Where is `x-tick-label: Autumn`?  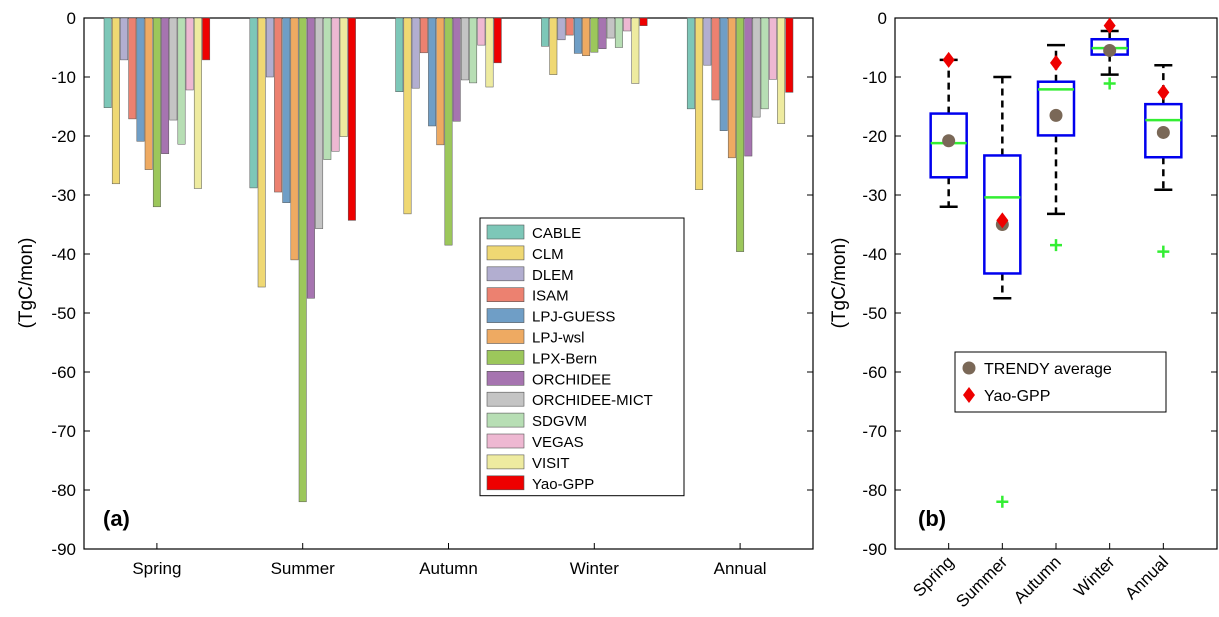
x-tick-label: Autumn is located at coordinates (448, 568).